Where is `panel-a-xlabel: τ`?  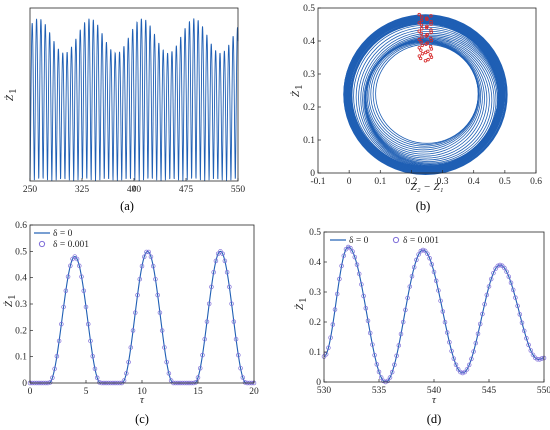 panel-a-xlabel: τ is located at coordinates (134, 188).